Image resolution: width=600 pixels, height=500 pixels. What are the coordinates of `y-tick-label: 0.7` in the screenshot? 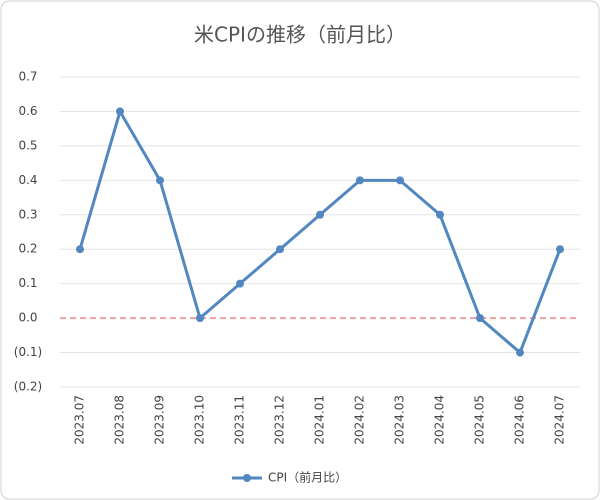 It's located at (27, 77).